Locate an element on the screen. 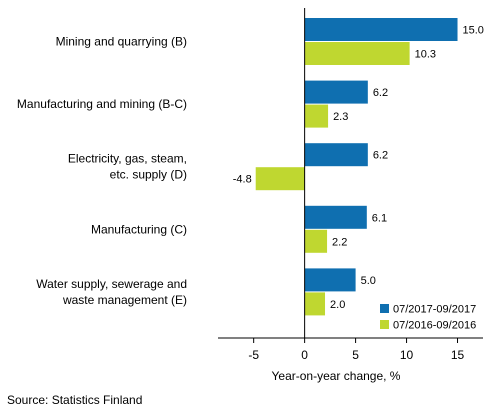  bar-value-label: 2.3 is located at coordinates (340, 117).